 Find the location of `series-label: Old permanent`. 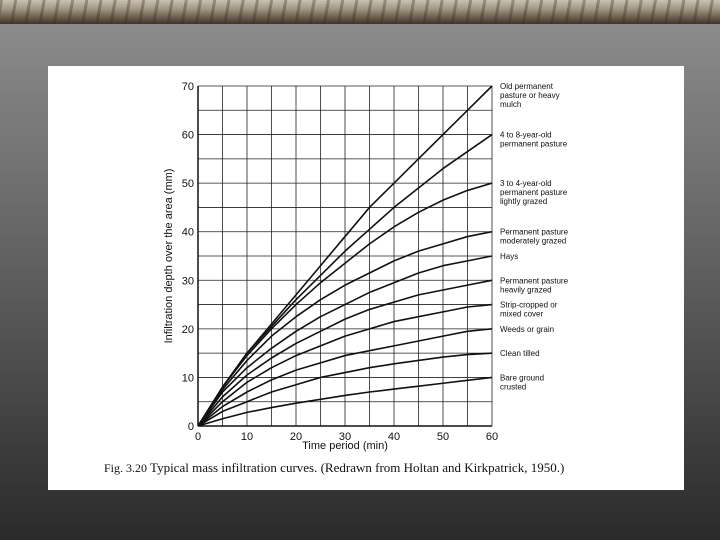

series-label: Old permanent is located at coordinates (527, 86).